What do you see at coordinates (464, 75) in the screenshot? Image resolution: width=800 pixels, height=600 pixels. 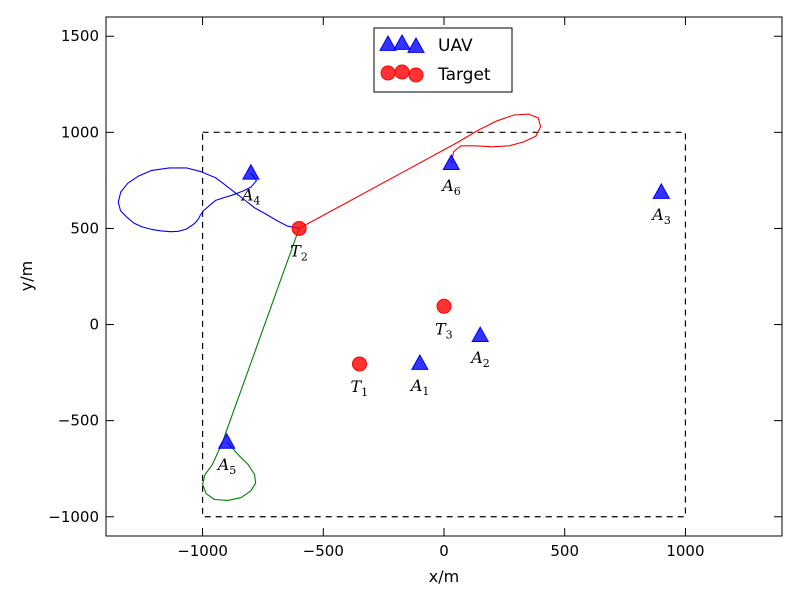 I see `legend-target-label: Target` at bounding box center [464, 75].